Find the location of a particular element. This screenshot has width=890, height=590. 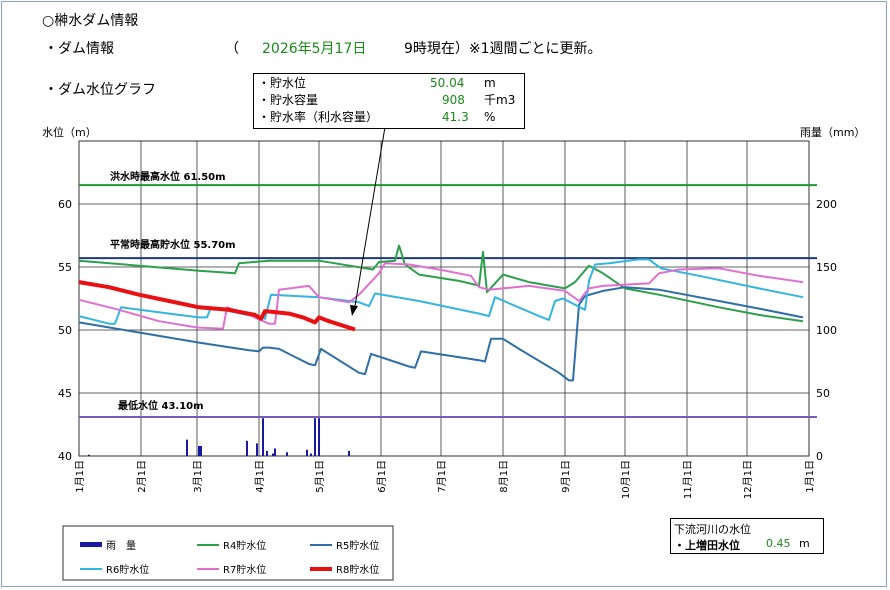

status-label: ・貯水位 is located at coordinates (282, 83).